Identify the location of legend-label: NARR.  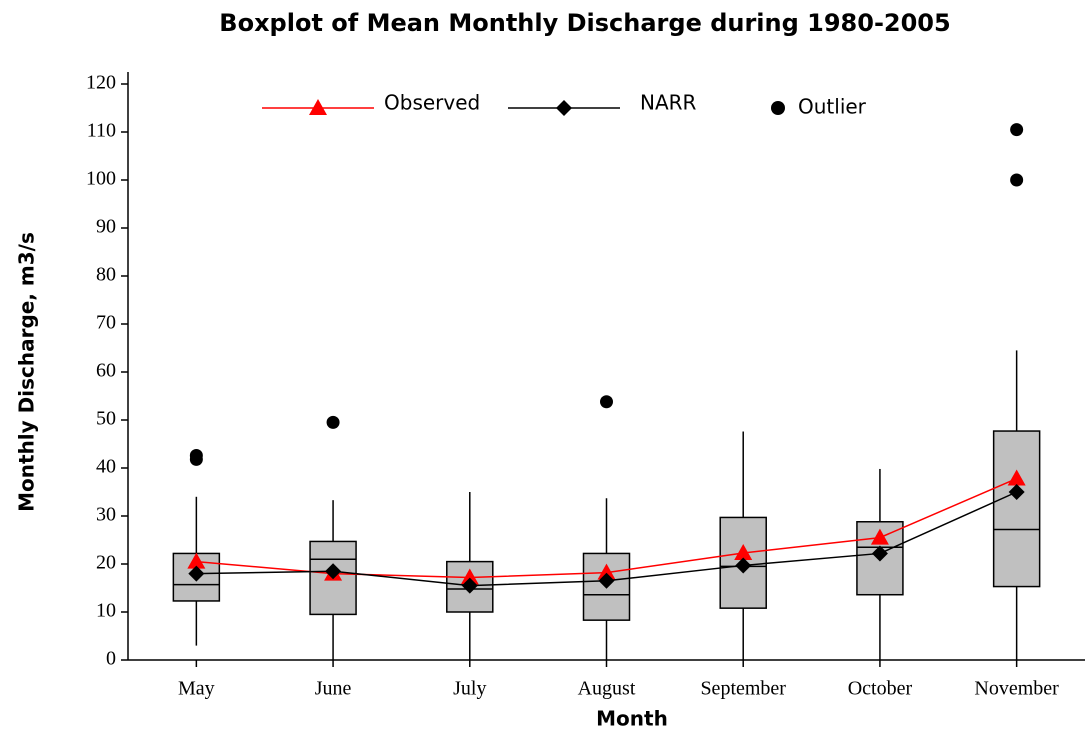
(668, 103).